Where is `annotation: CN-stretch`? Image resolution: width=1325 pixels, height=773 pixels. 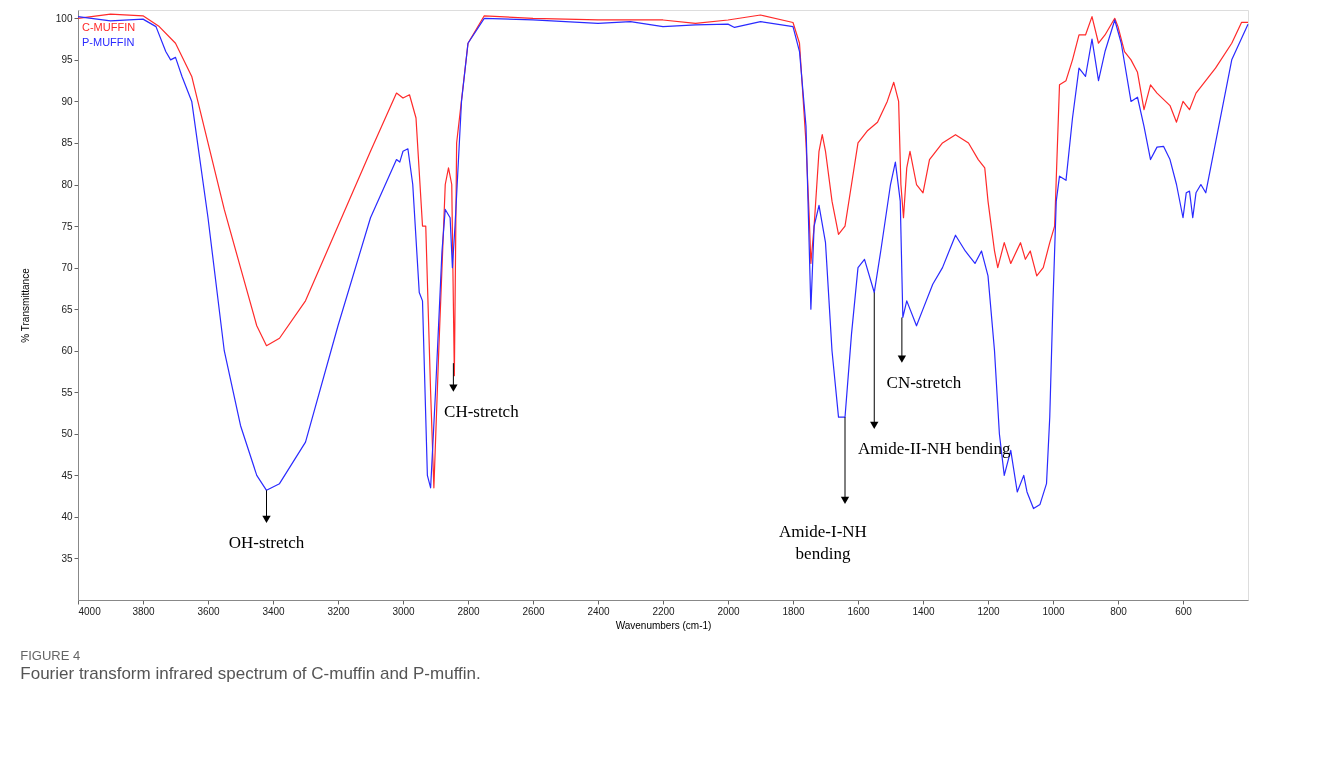 annotation: CN-stretch is located at coordinates (924, 383).